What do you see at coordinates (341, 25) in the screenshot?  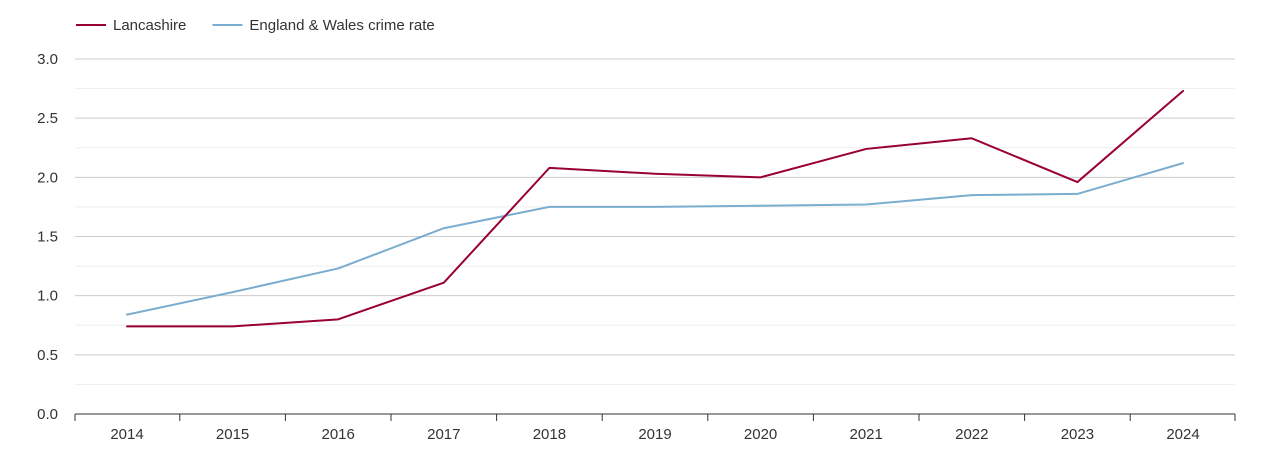 I see `legend-label: England & Wales crime rate` at bounding box center [341, 25].